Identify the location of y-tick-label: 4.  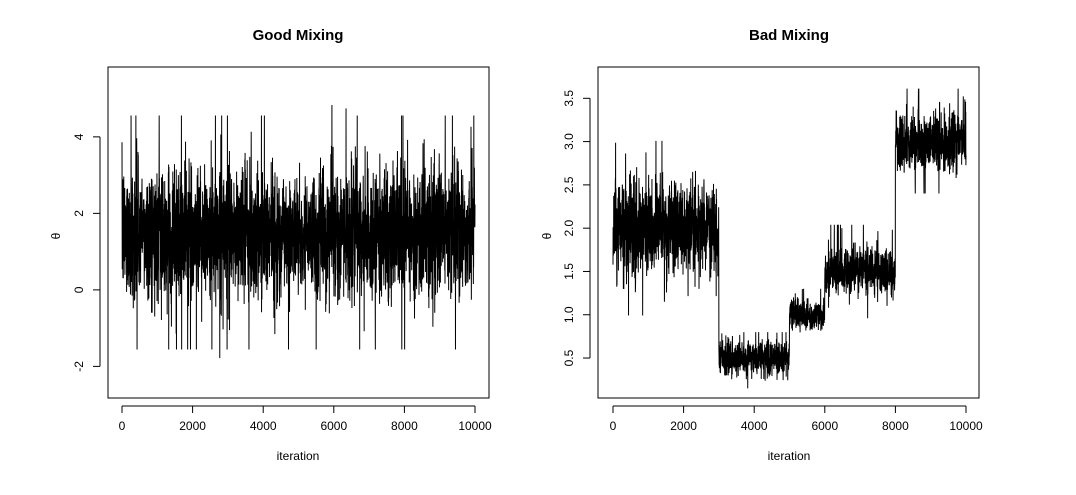
(79, 136).